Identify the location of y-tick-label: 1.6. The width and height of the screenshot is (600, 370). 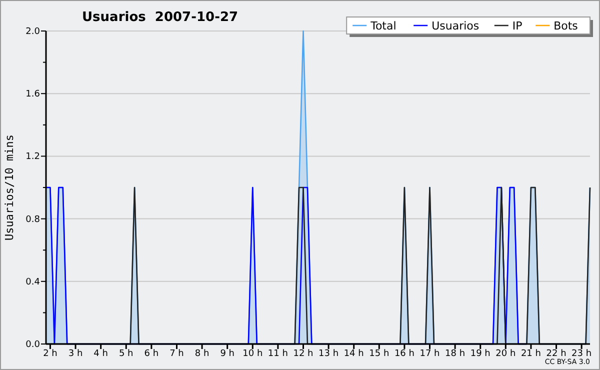
(33, 95).